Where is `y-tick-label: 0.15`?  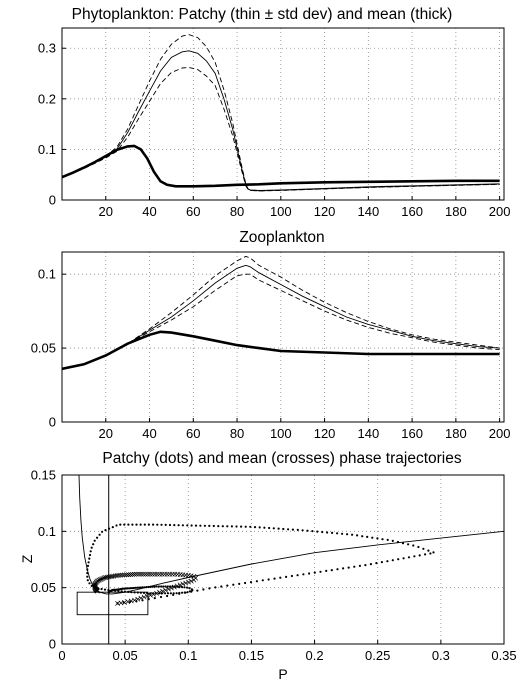 y-tick-label: 0.15 is located at coordinates (43, 475).